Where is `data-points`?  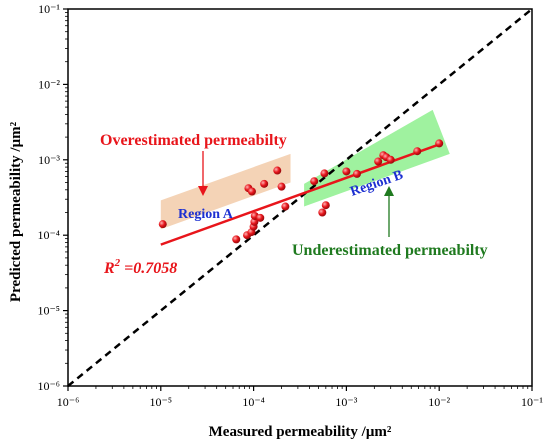
data-points is located at coordinates (301, 191).